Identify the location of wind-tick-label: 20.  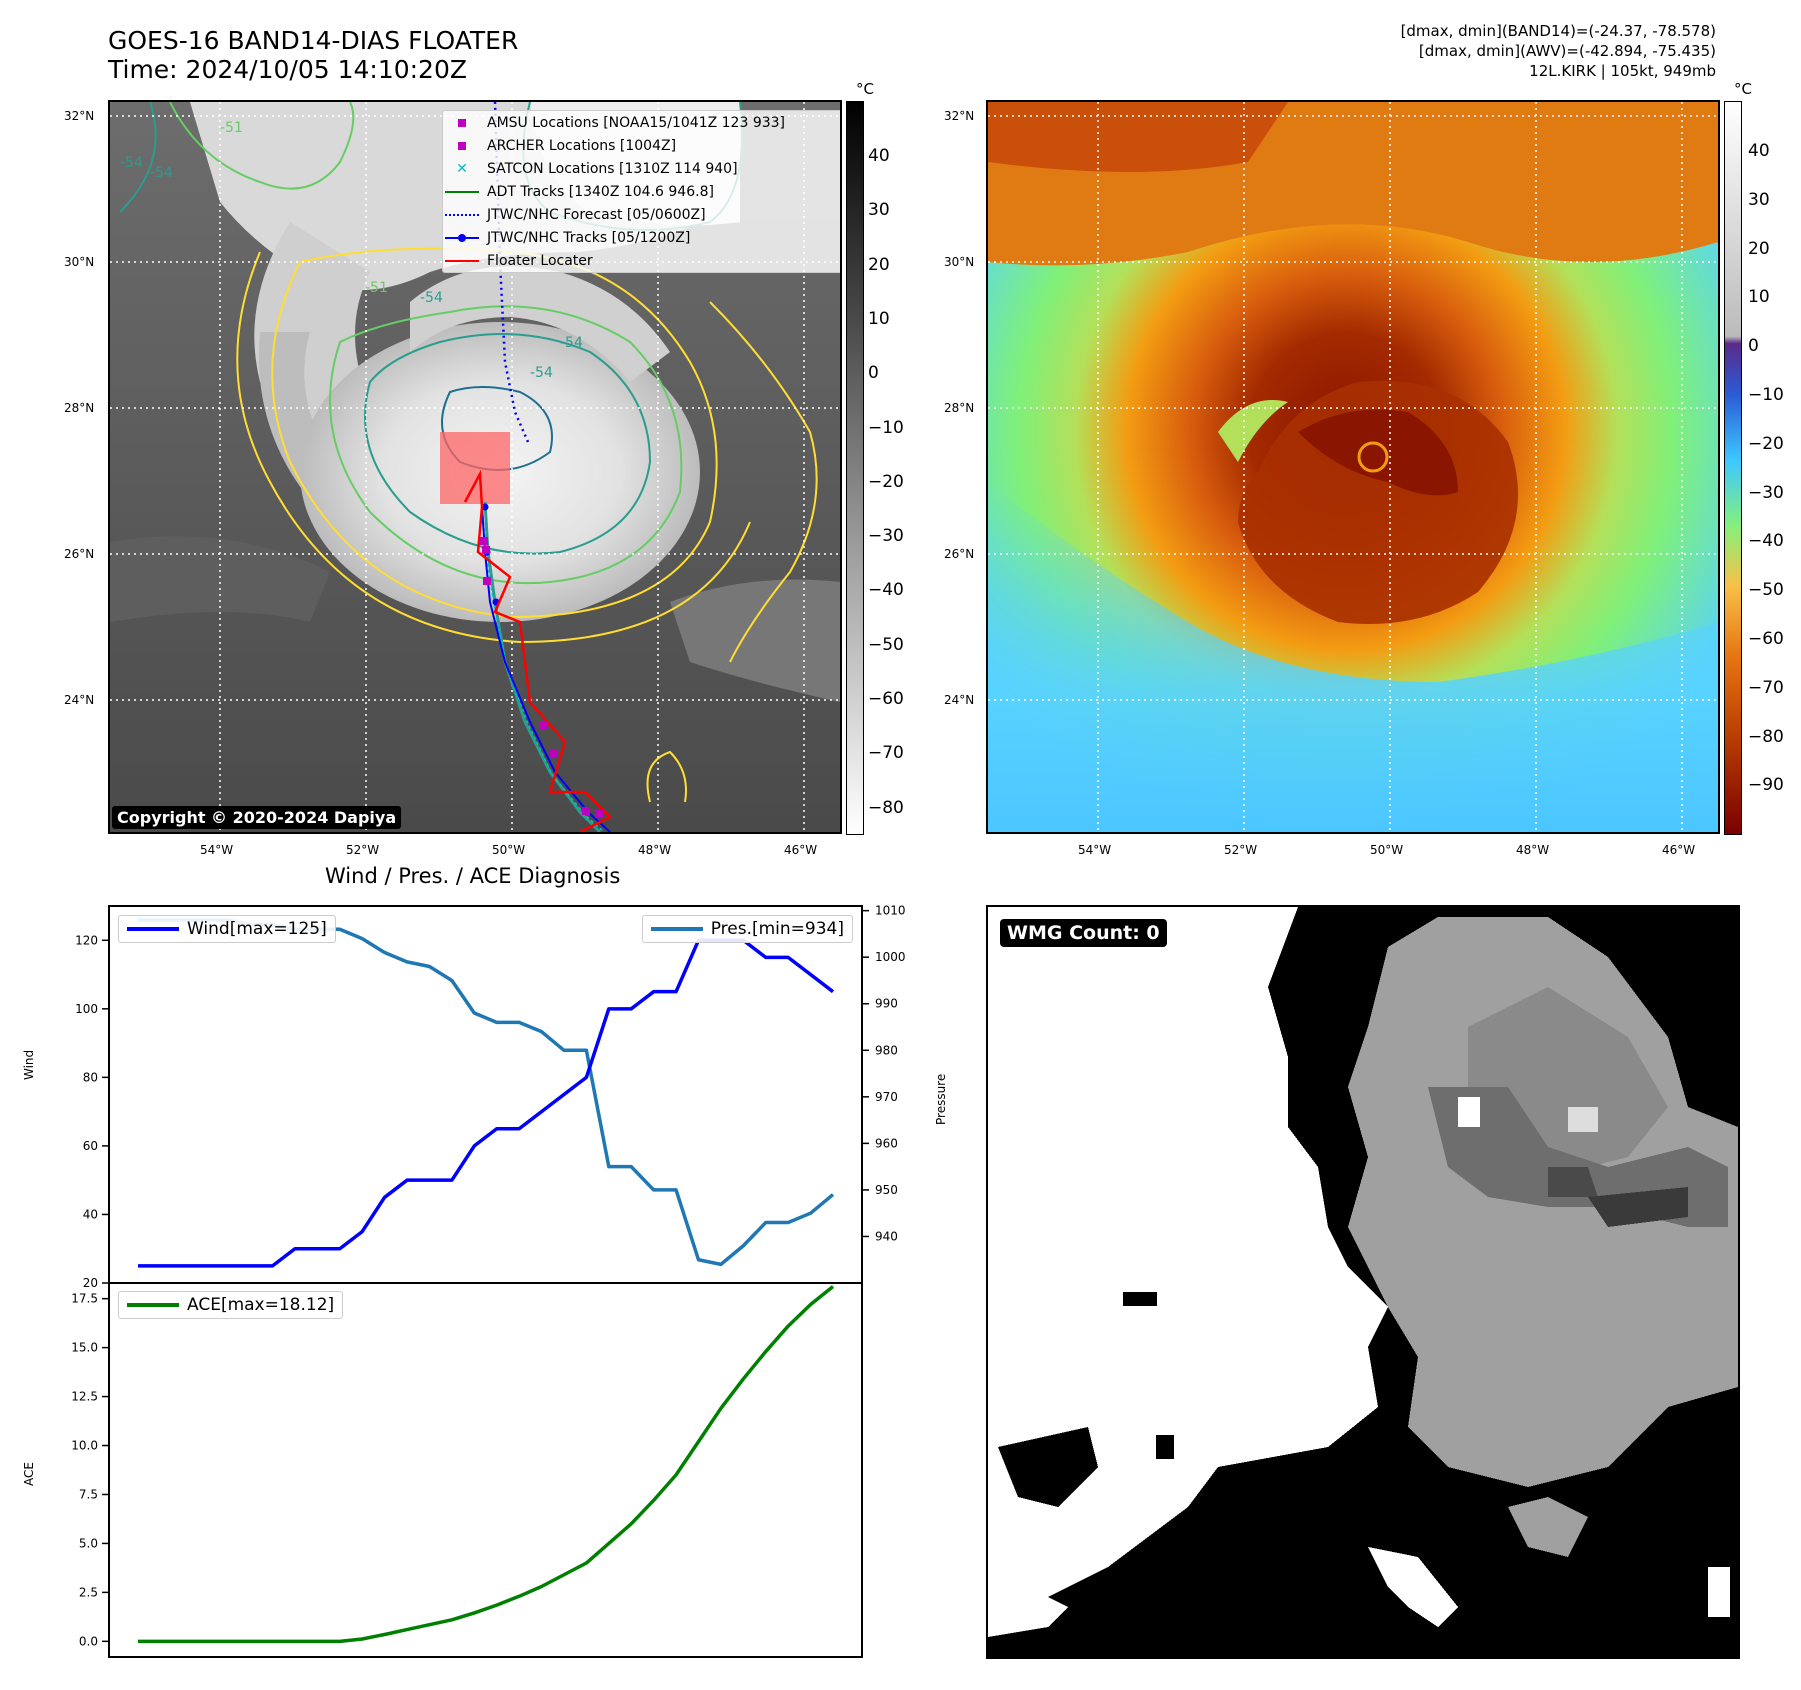
(90, 1283).